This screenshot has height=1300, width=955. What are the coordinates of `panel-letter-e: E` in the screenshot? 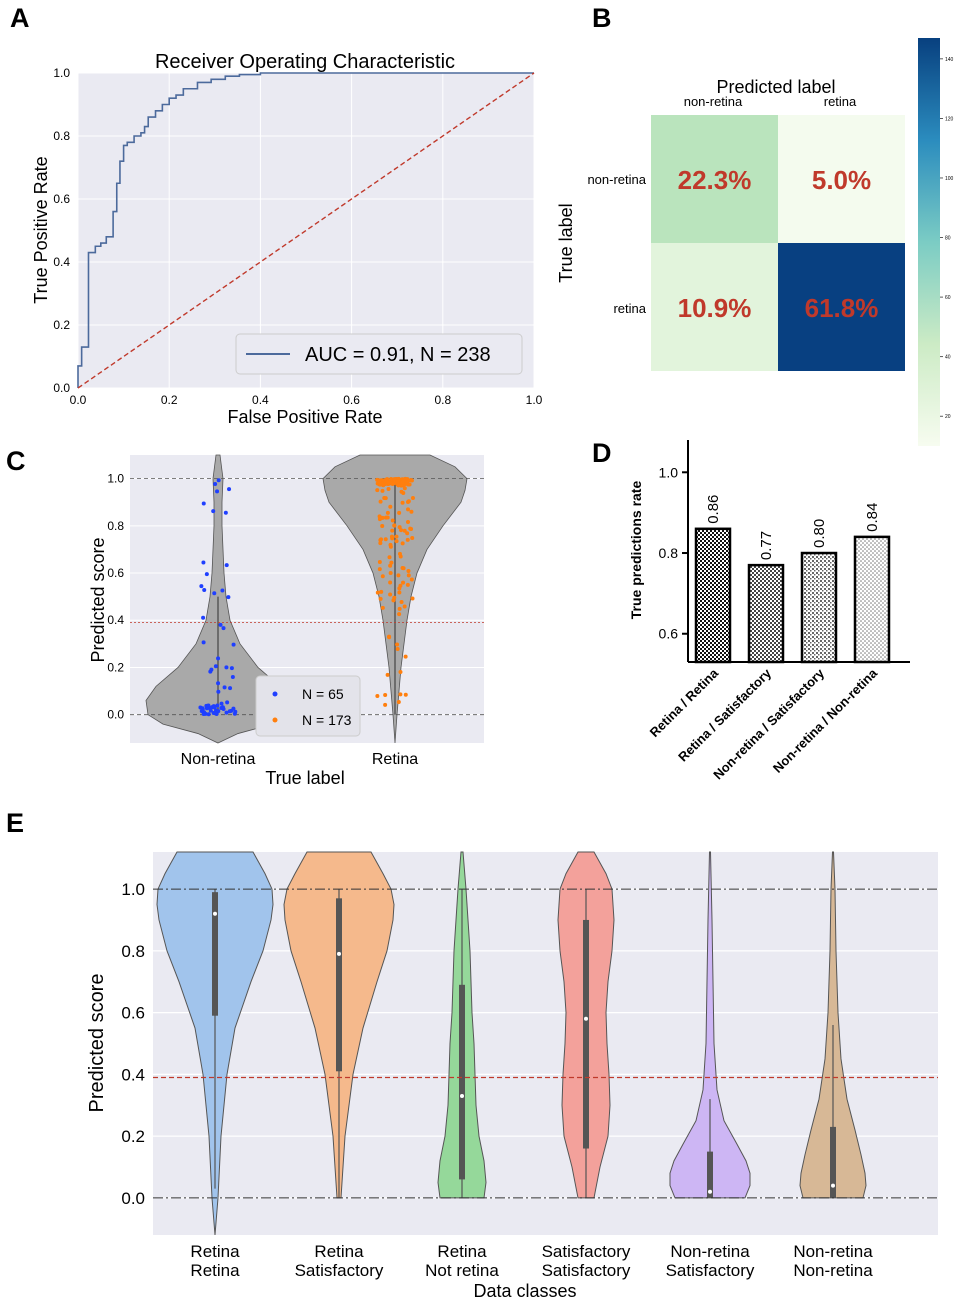 It's located at (15, 823).